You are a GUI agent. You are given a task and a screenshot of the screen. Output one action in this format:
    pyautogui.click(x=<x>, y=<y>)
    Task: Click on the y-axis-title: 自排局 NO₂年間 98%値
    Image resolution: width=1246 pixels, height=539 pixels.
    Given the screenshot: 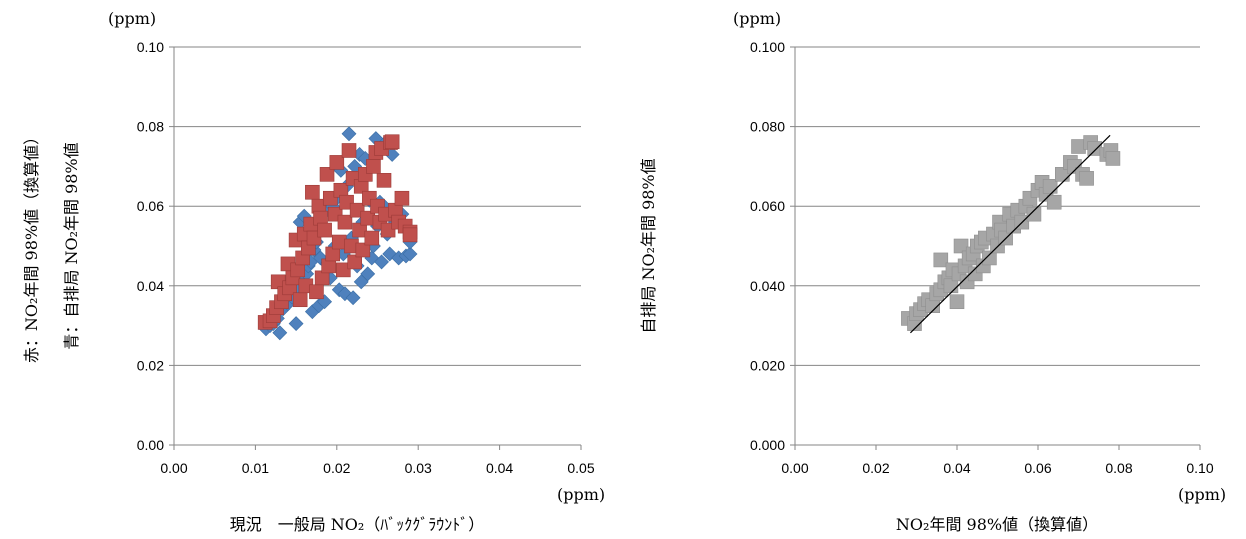 What is the action you would take?
    pyautogui.click(x=648, y=245)
    